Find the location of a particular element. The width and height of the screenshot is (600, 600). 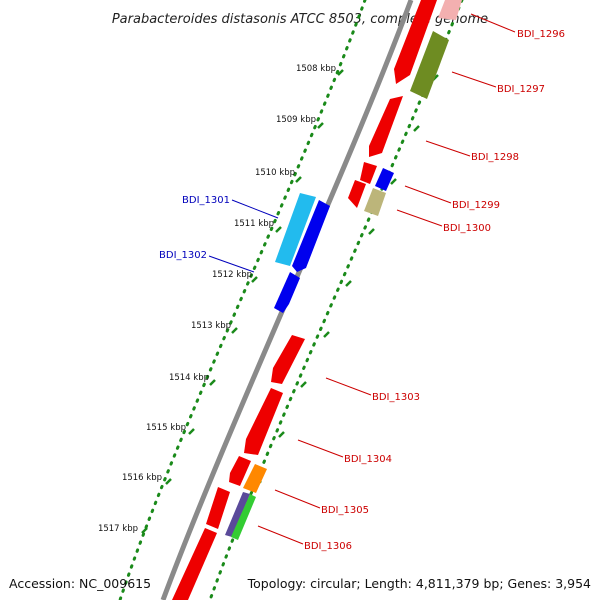

gene-label-bdi-1302: BDI_1302 is located at coordinates (183, 255).